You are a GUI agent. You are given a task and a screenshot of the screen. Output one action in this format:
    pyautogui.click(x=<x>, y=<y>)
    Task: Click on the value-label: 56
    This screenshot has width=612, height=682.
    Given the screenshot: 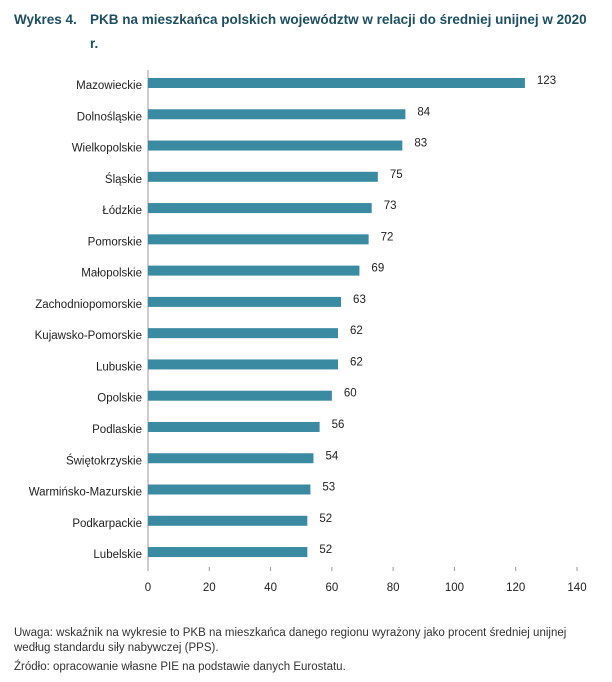 What is the action you would take?
    pyautogui.click(x=338, y=425)
    